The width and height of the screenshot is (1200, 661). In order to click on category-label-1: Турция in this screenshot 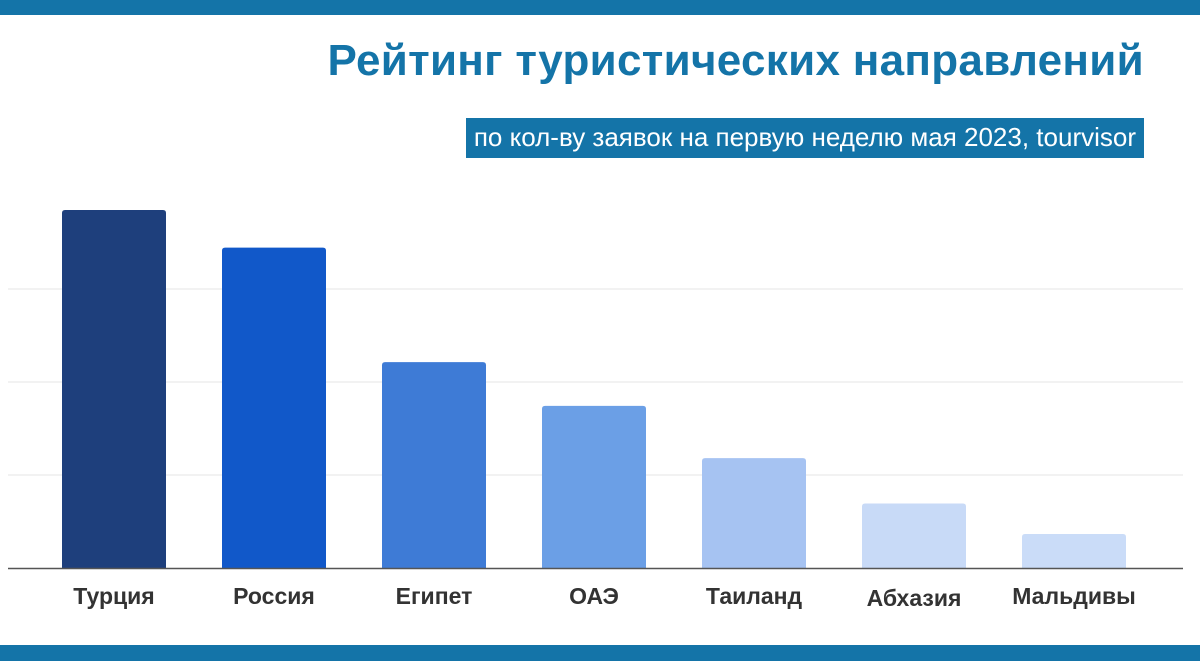, I will do `click(113, 596)`.